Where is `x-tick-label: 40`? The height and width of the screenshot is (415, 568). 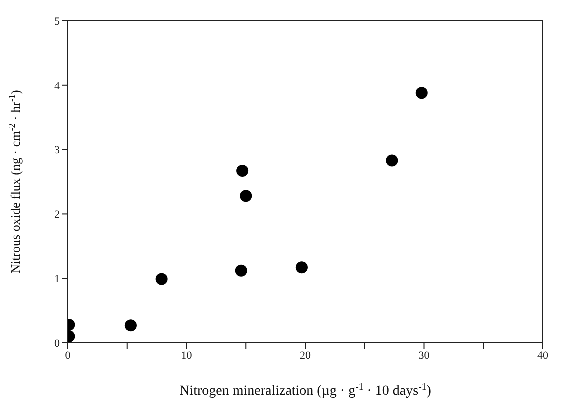
x-tick-label: 40 is located at coordinates (543, 356).